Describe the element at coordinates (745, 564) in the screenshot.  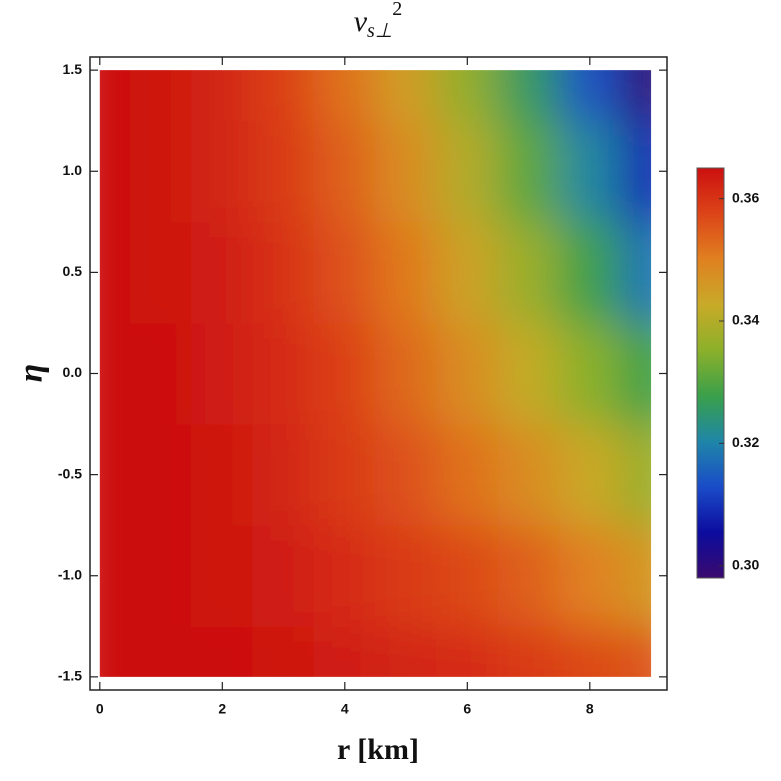
I see `colorbar-tick-label: 0.30` at that location.